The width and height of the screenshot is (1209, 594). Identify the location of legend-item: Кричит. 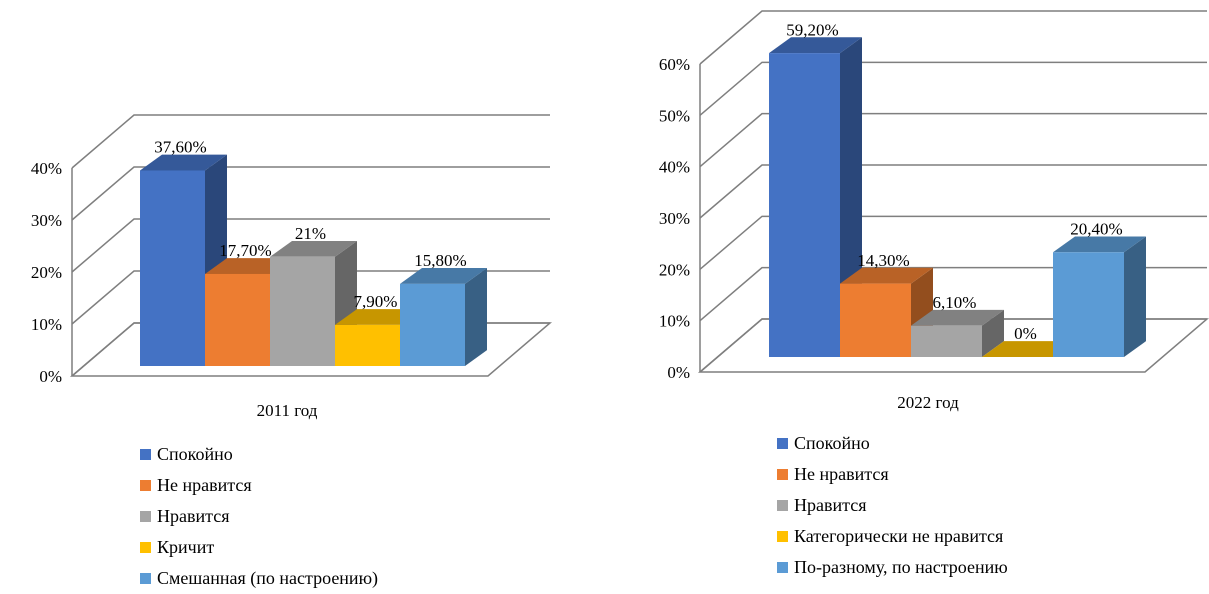
(259, 547).